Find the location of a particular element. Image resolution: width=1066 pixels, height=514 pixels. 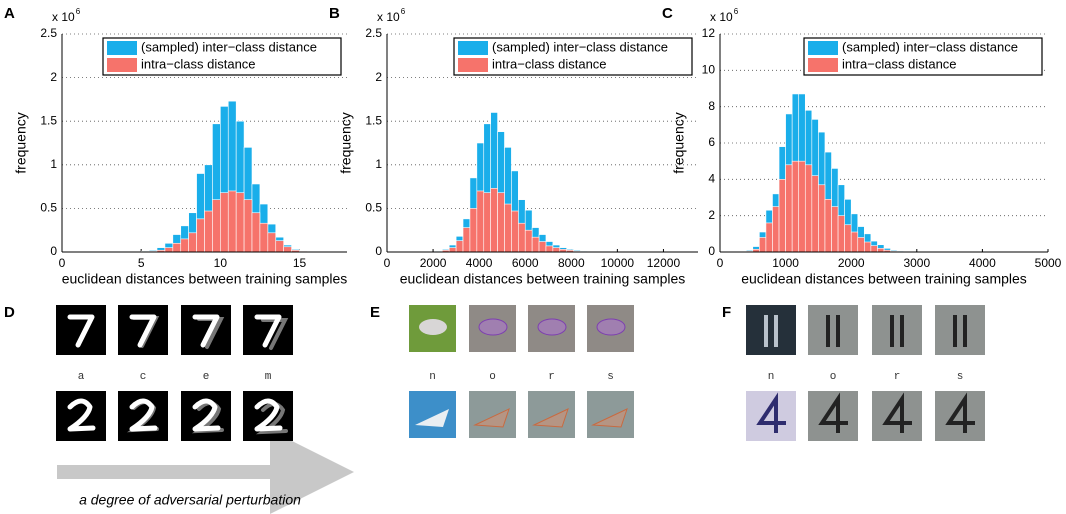

y-scale-base: x 10 is located at coordinates (721, 17).